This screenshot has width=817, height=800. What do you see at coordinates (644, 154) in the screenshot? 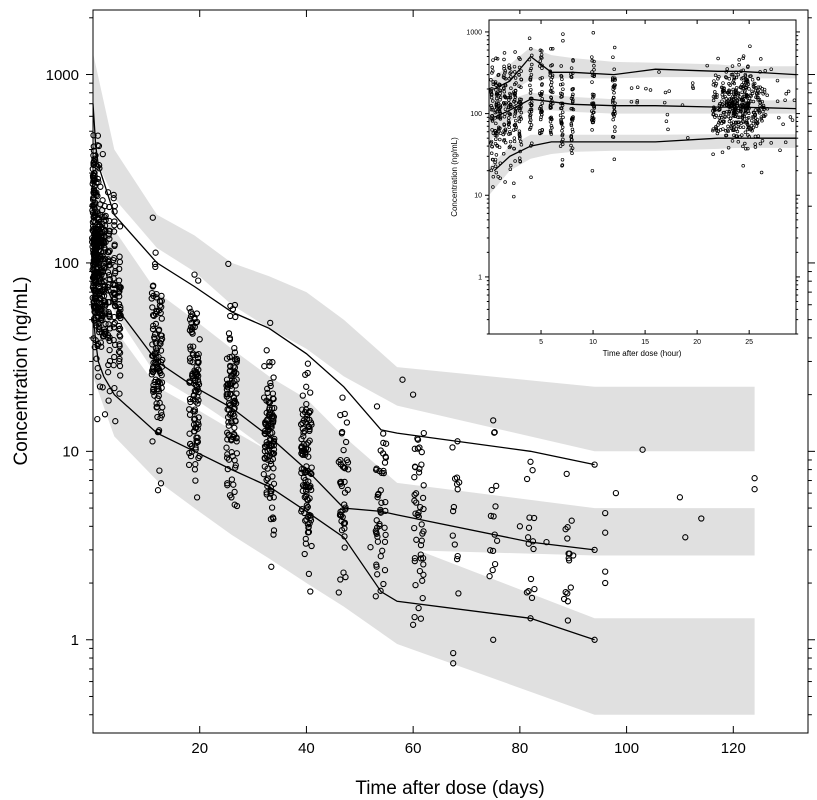
I see `observed-percentile-5-line` at bounding box center [644, 154].